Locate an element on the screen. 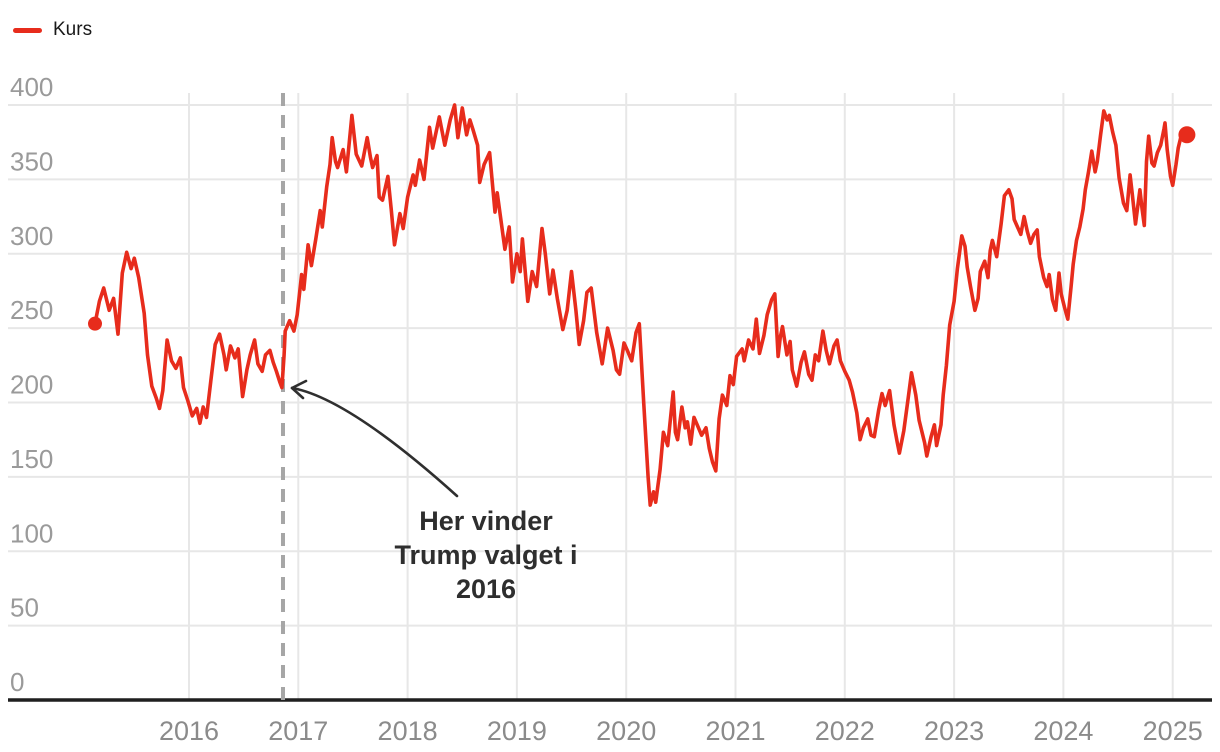 This screenshot has width=1220, height=752. legend-line-swatch is located at coordinates (27, 30).